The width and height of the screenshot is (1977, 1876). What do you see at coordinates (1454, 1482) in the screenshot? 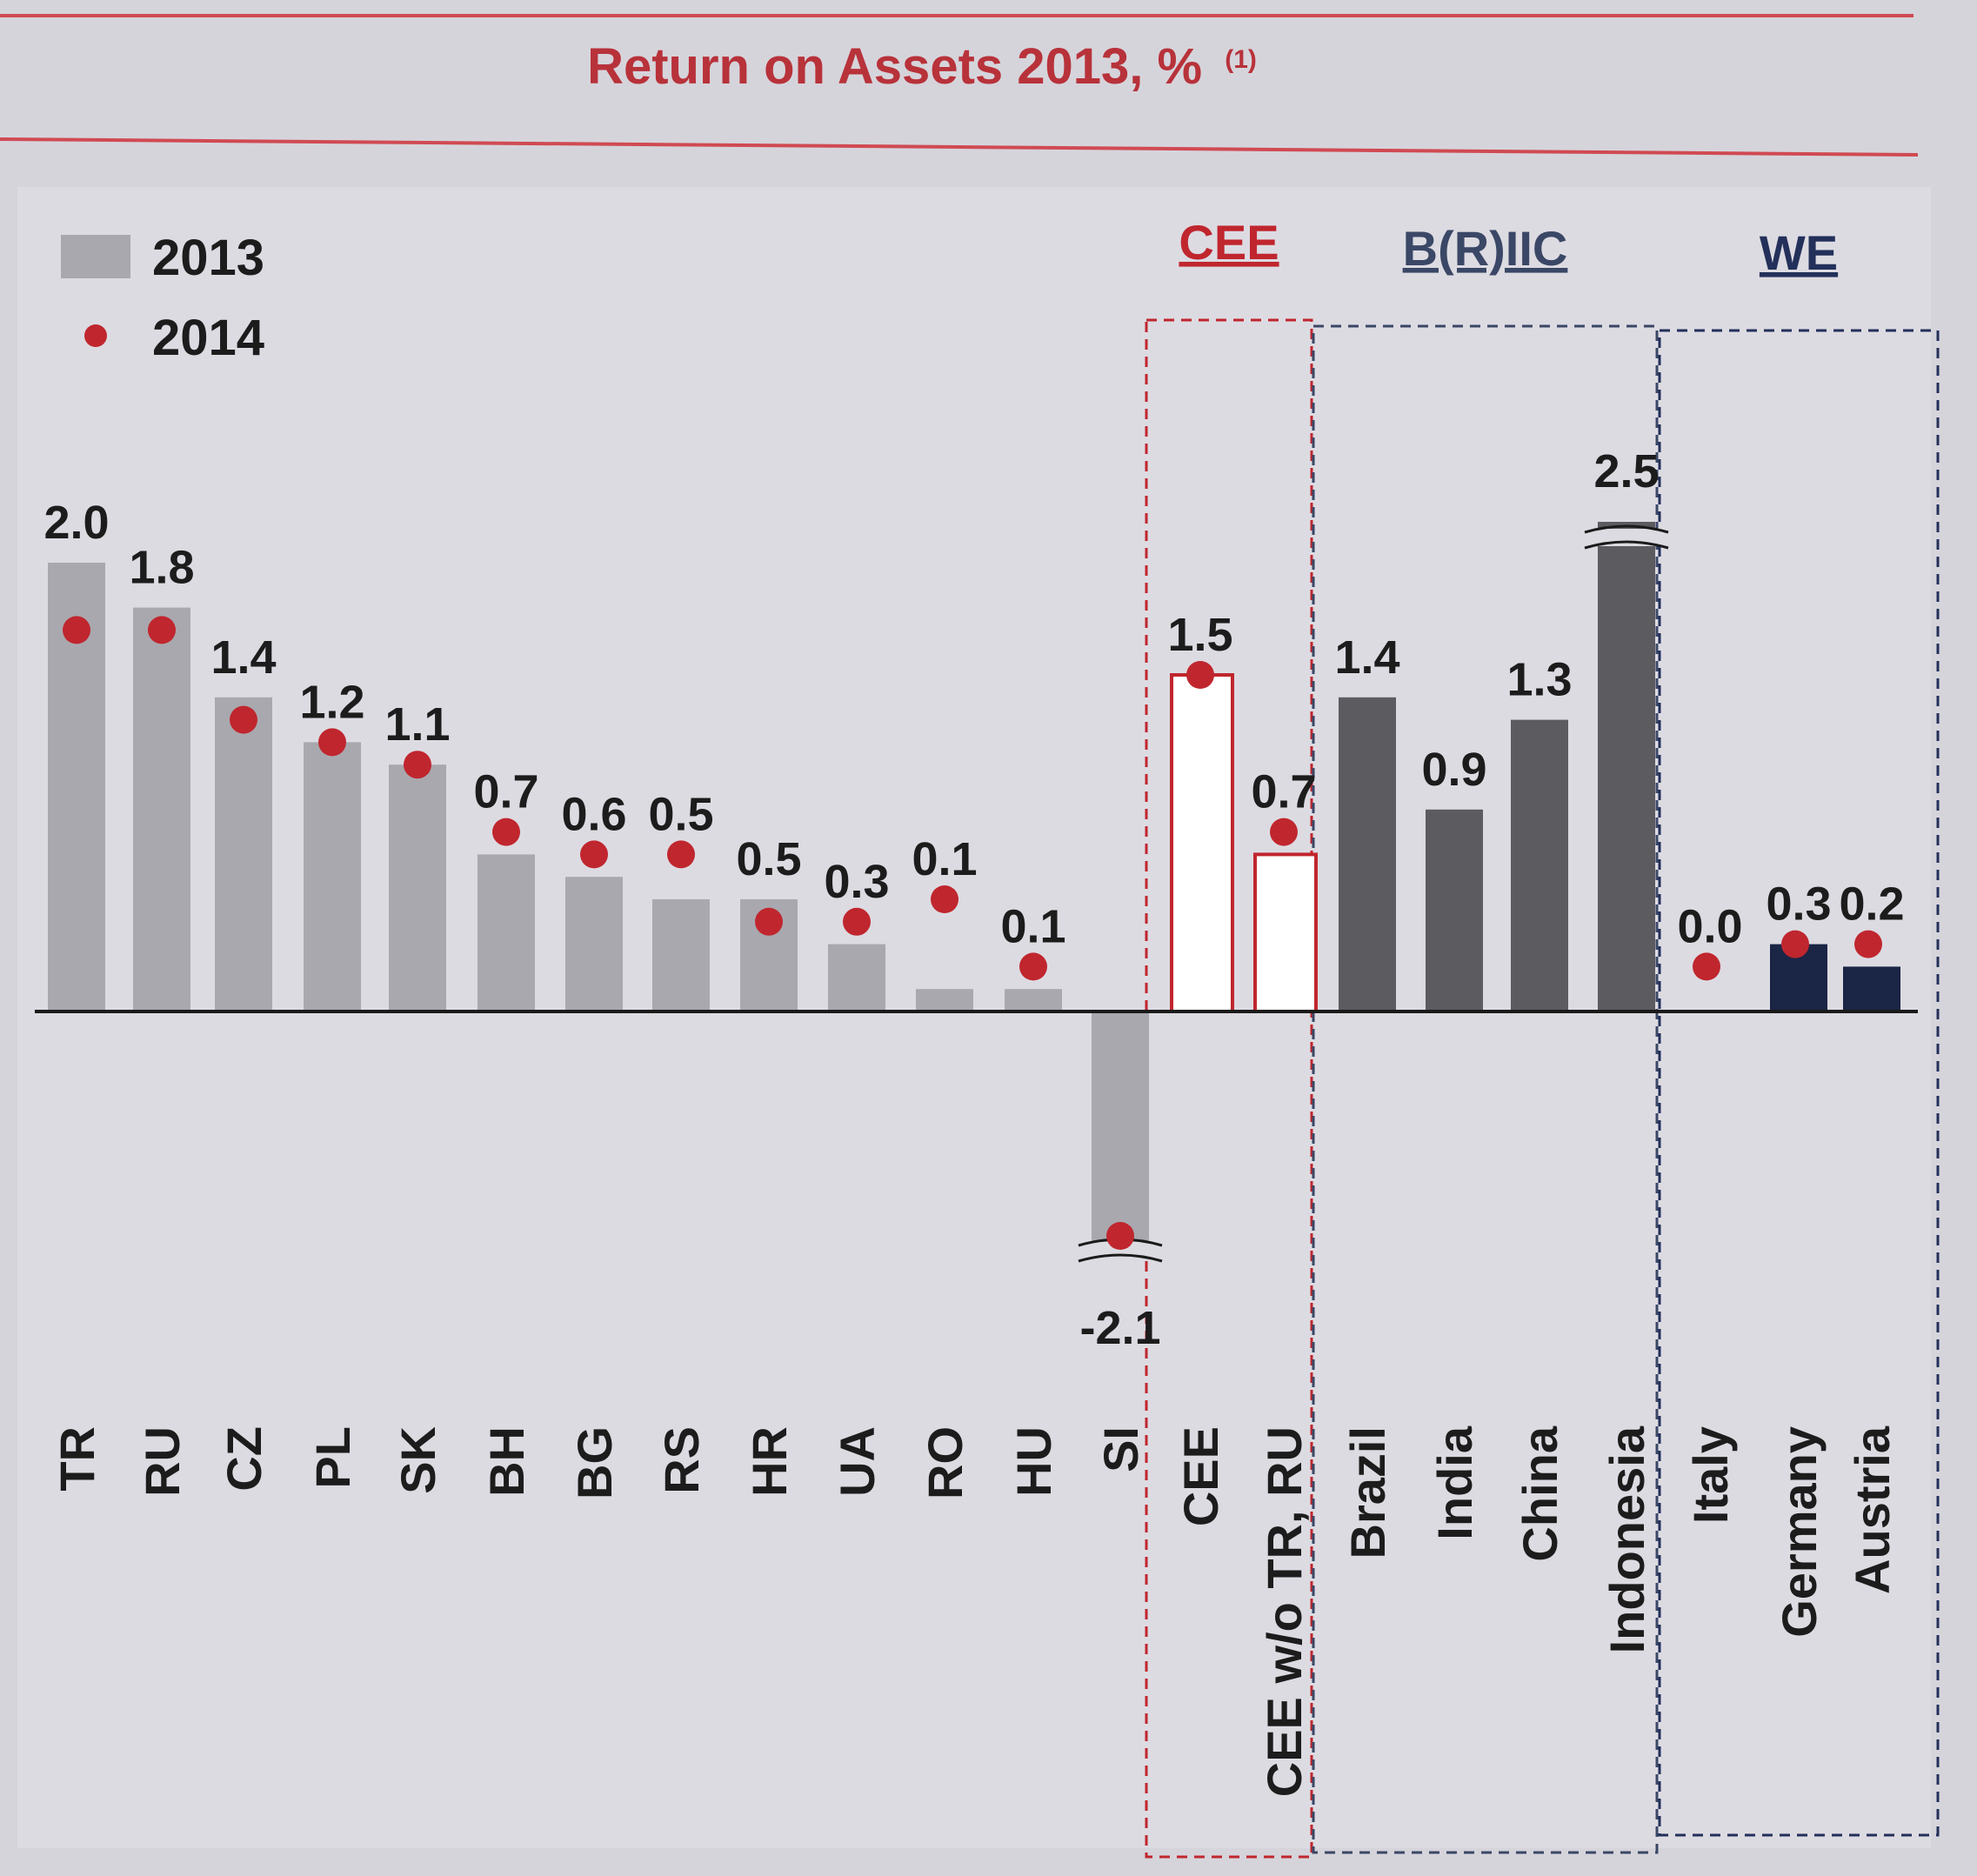
I see `category-label-india: India` at bounding box center [1454, 1482].